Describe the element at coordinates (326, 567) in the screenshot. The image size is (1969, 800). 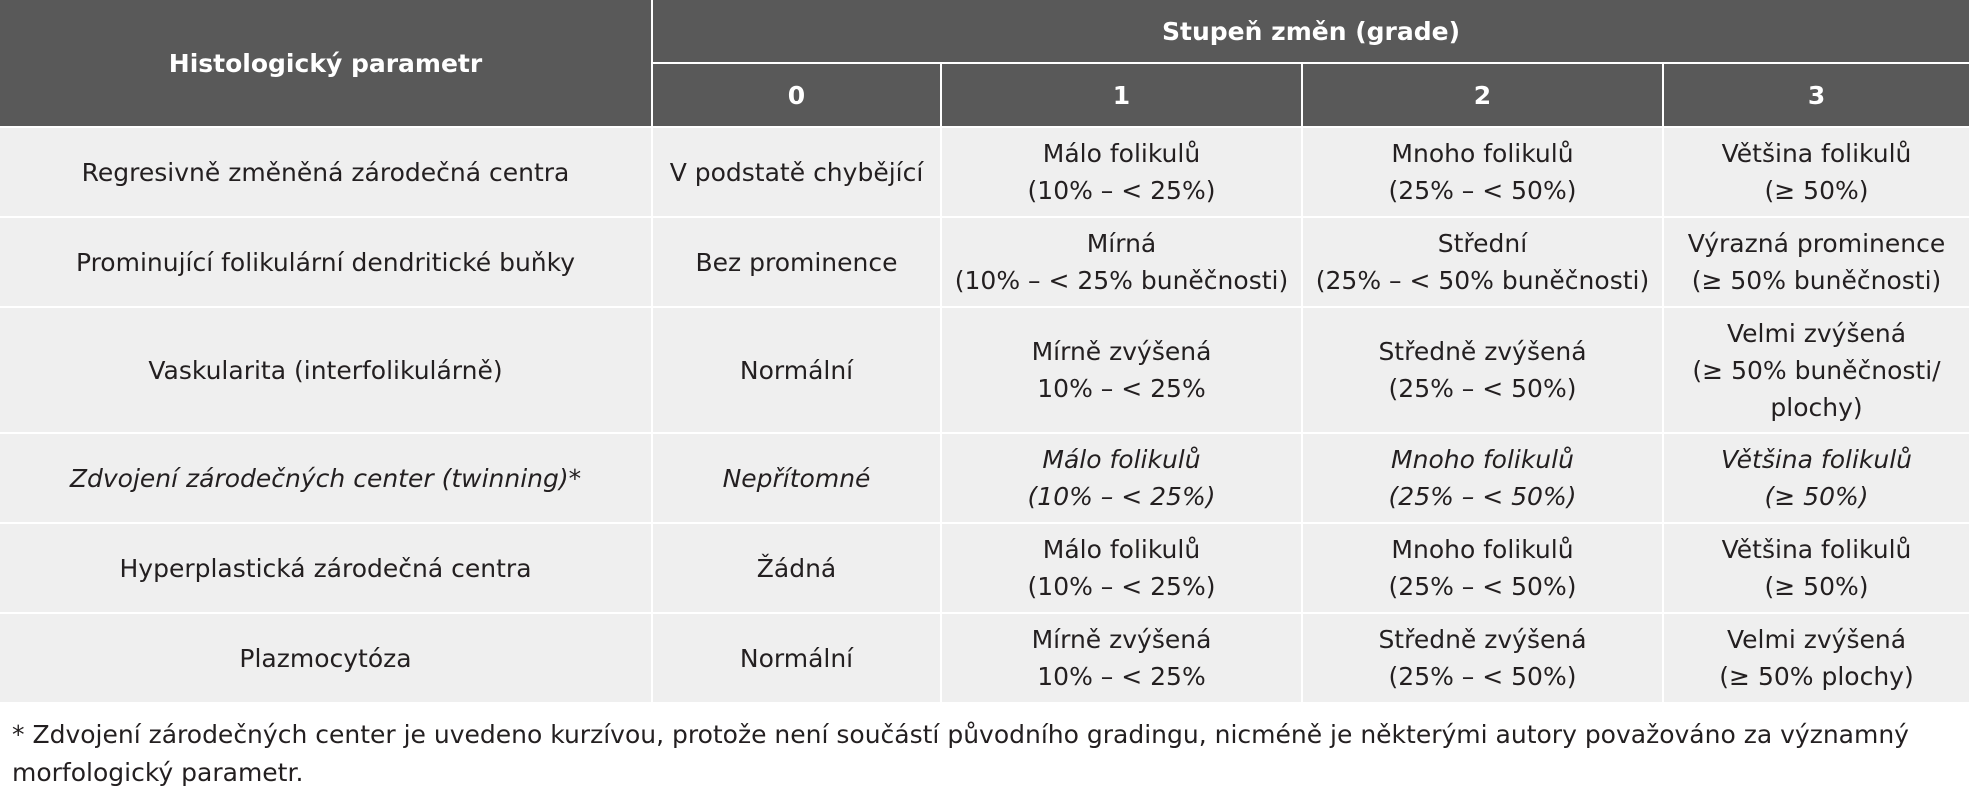
I see `param-cell: Hyperplastická zárodečná centra` at that location.